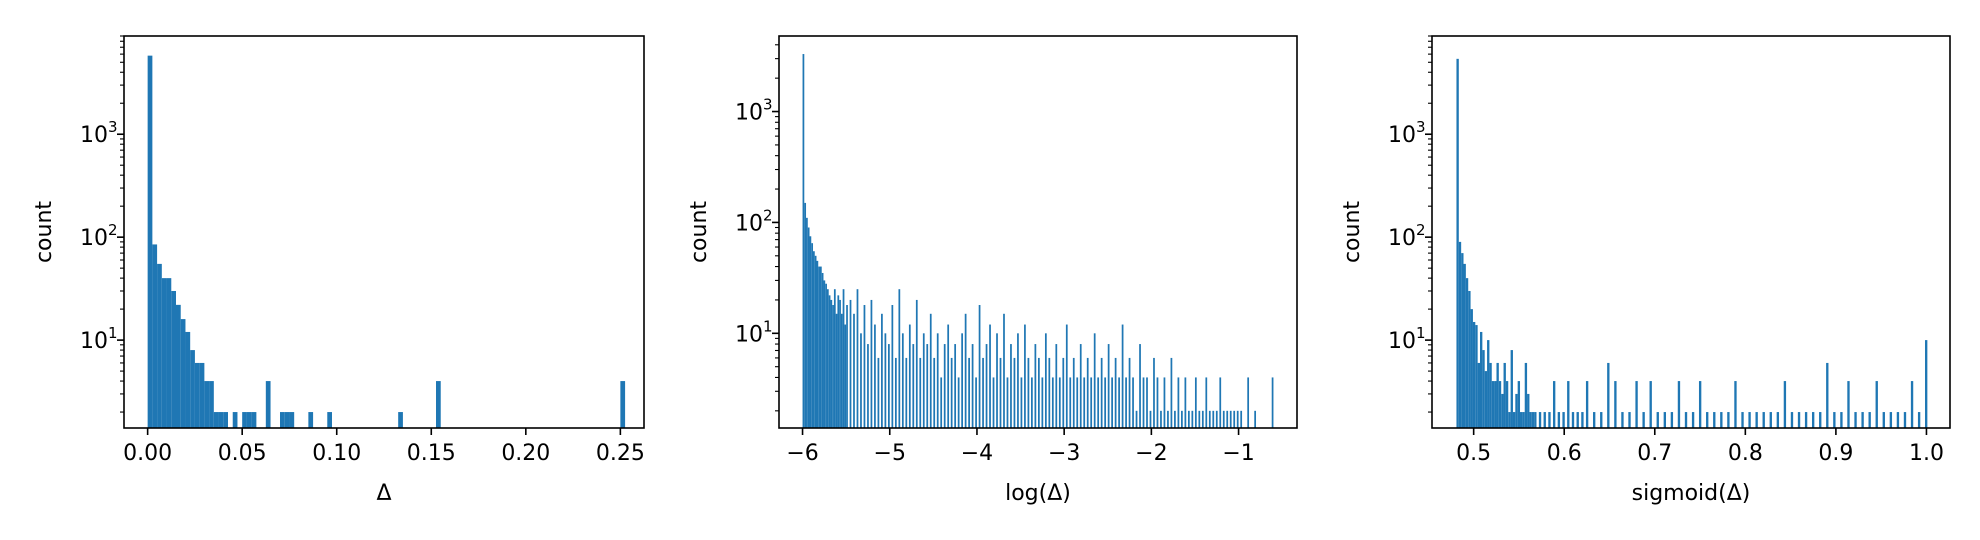 The width and height of the screenshot is (1980, 540). What do you see at coordinates (1654, 453) in the screenshot?
I see `x-tick-label: 0.7` at bounding box center [1654, 453].